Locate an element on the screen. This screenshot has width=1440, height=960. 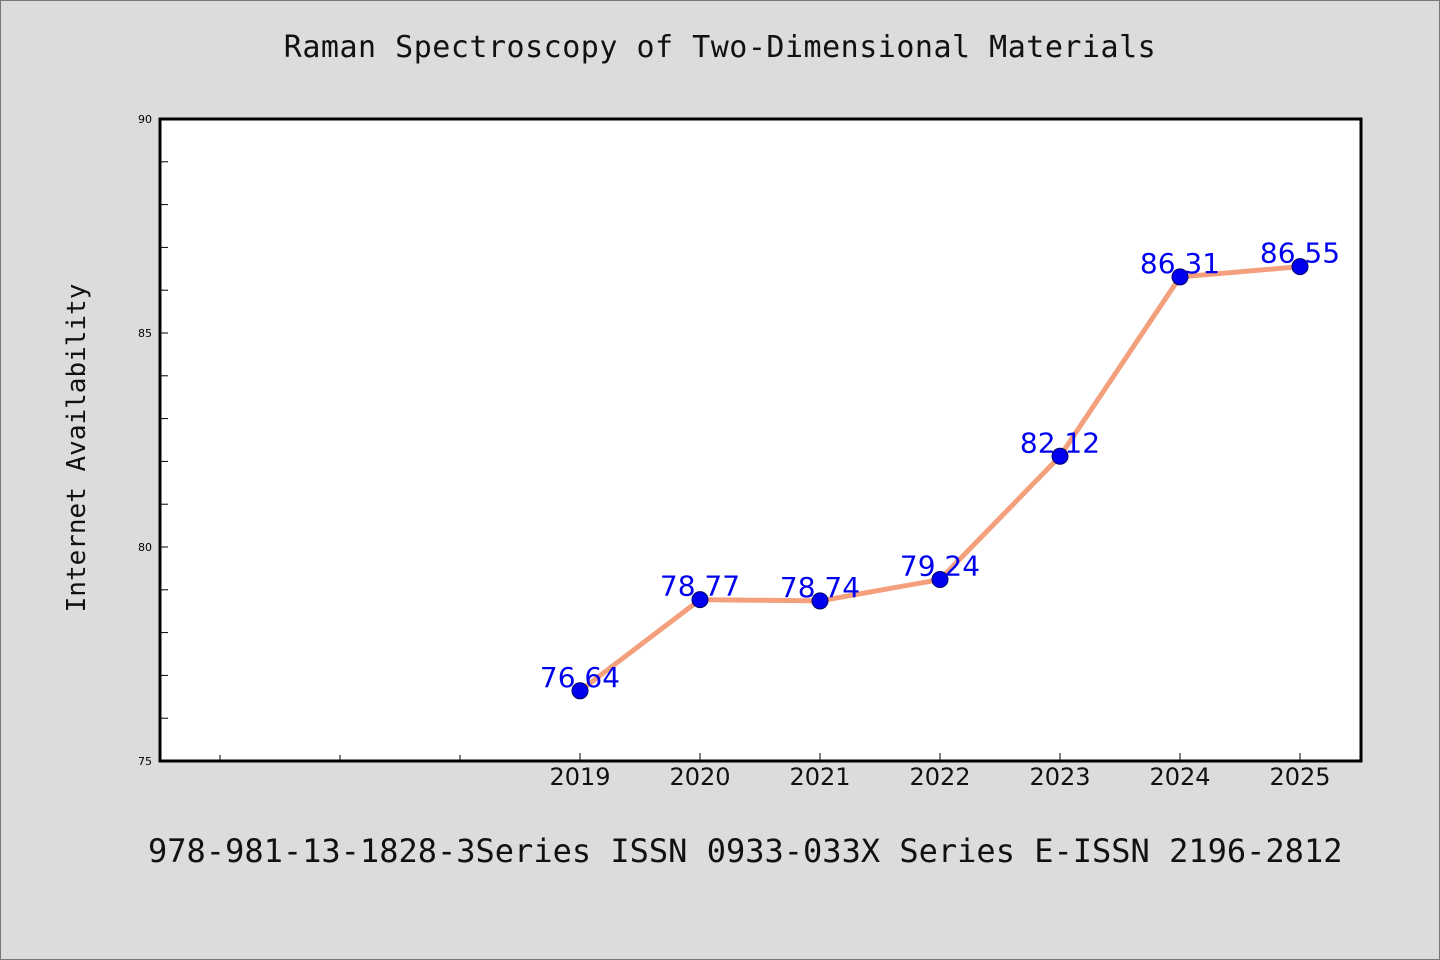
y-axis-label: Internet Availability is located at coordinates (77, 448).